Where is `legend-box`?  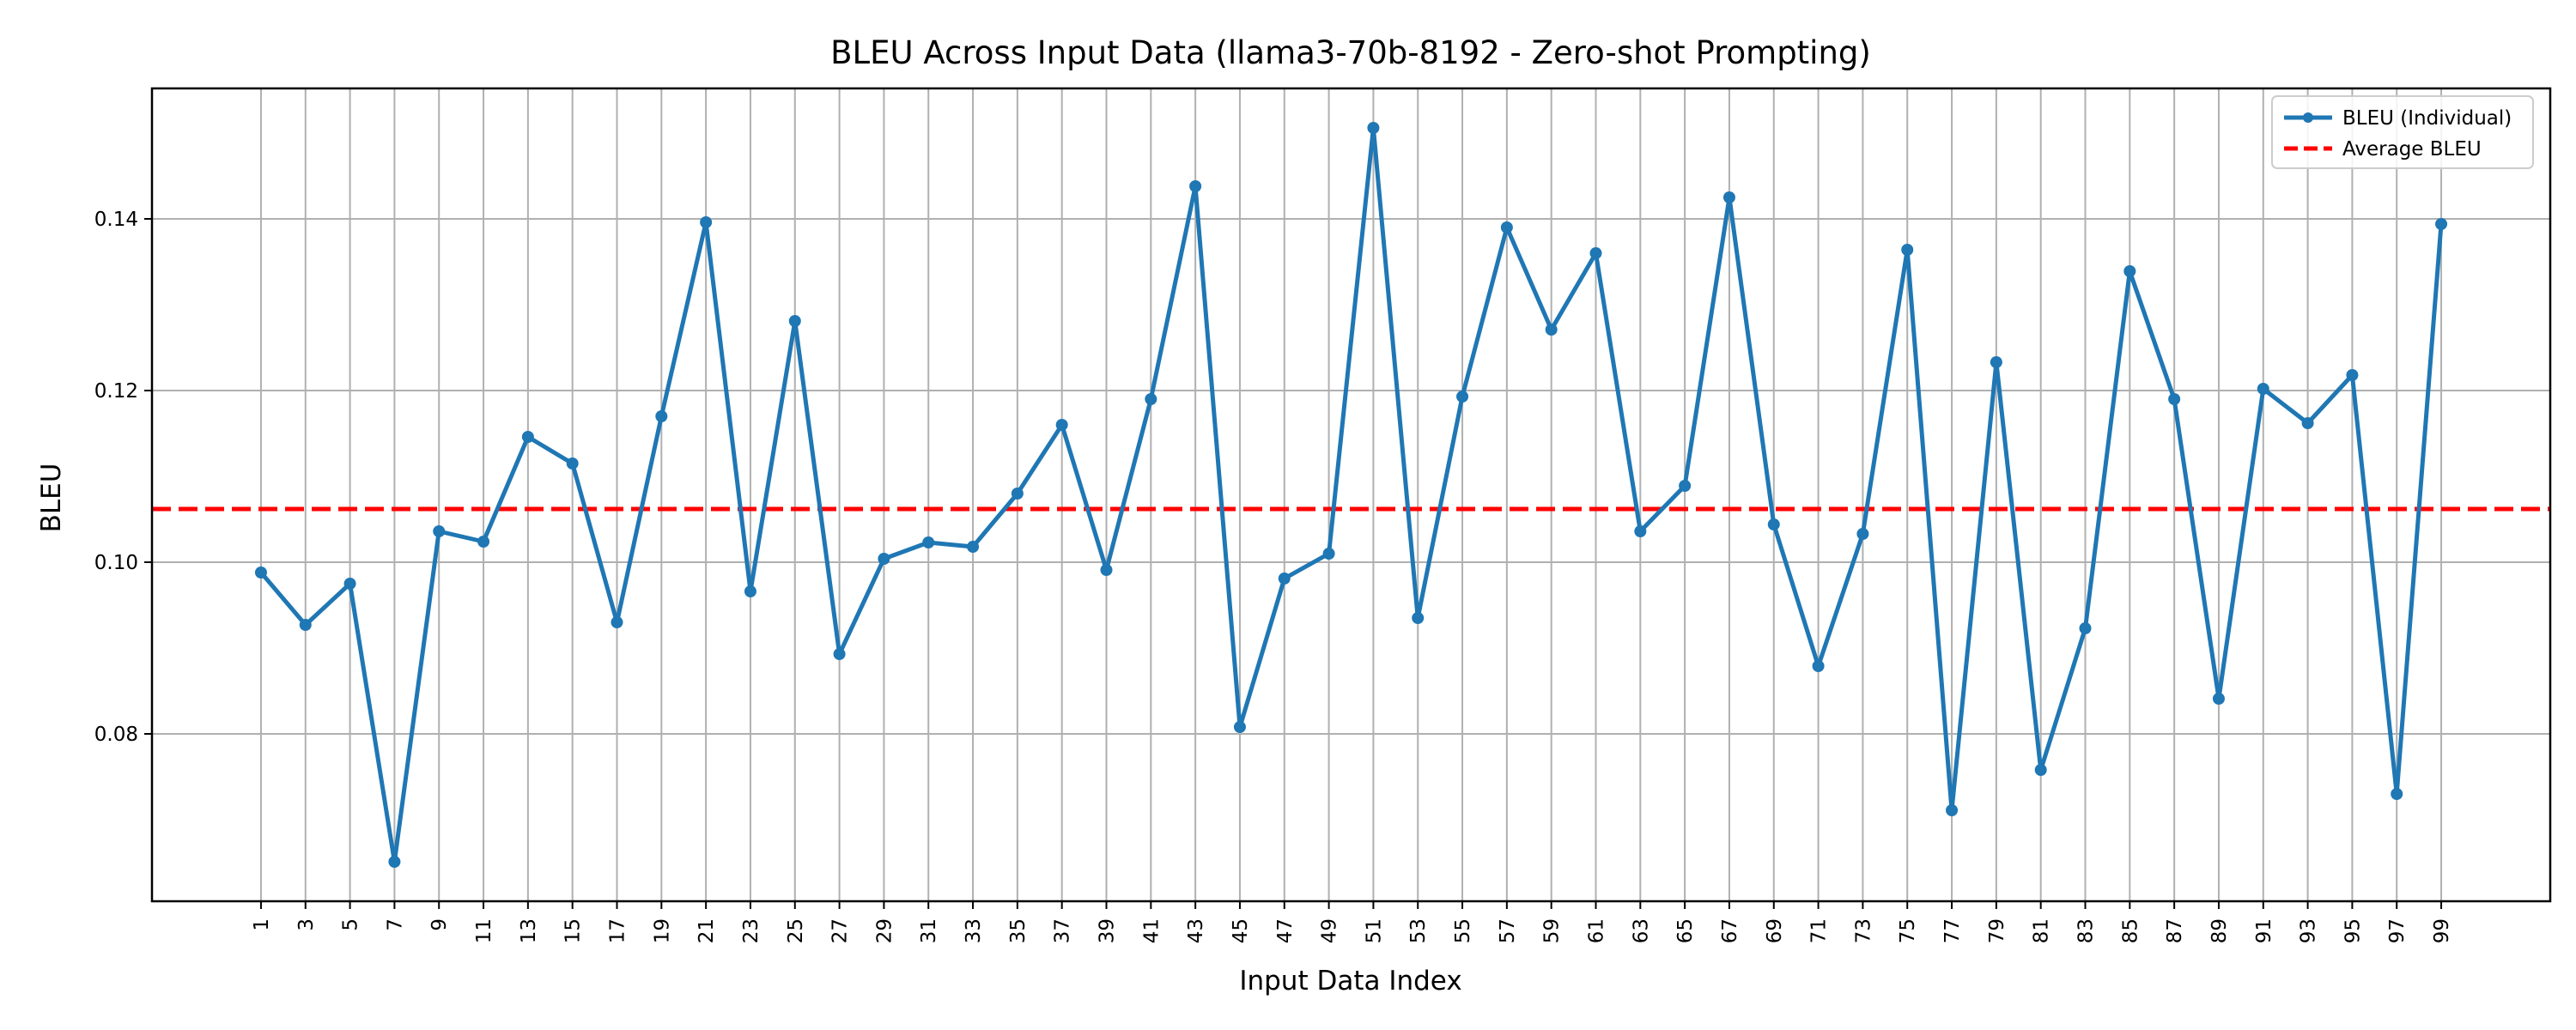
legend-box is located at coordinates (2402, 132).